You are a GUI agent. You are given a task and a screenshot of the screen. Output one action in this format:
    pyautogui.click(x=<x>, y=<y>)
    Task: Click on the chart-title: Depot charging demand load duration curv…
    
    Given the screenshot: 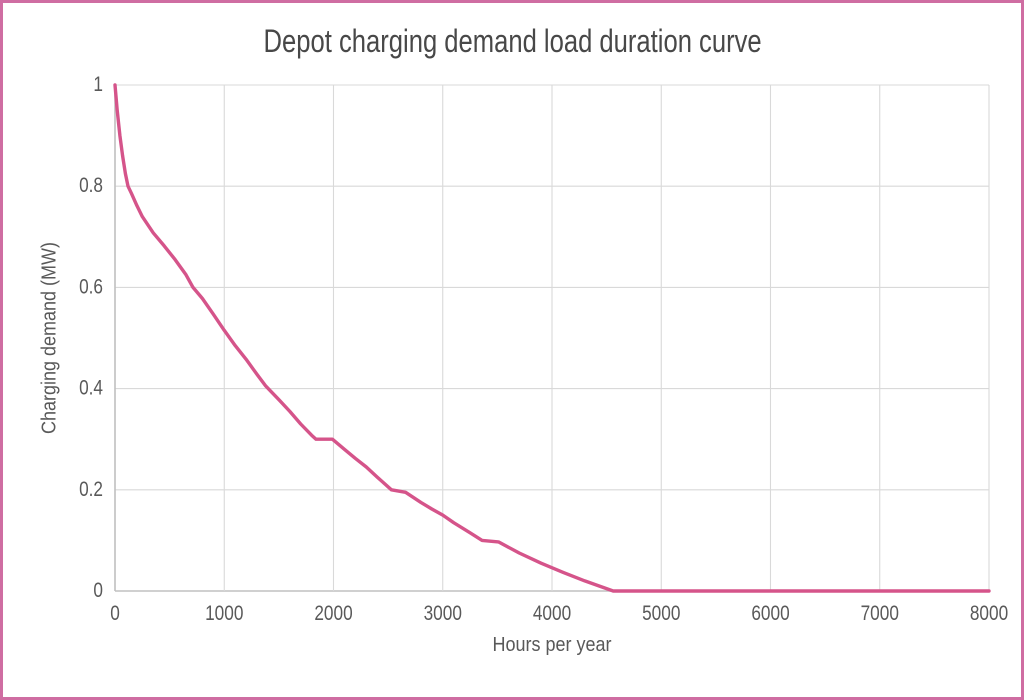 What is the action you would take?
    pyautogui.click(x=512, y=41)
    